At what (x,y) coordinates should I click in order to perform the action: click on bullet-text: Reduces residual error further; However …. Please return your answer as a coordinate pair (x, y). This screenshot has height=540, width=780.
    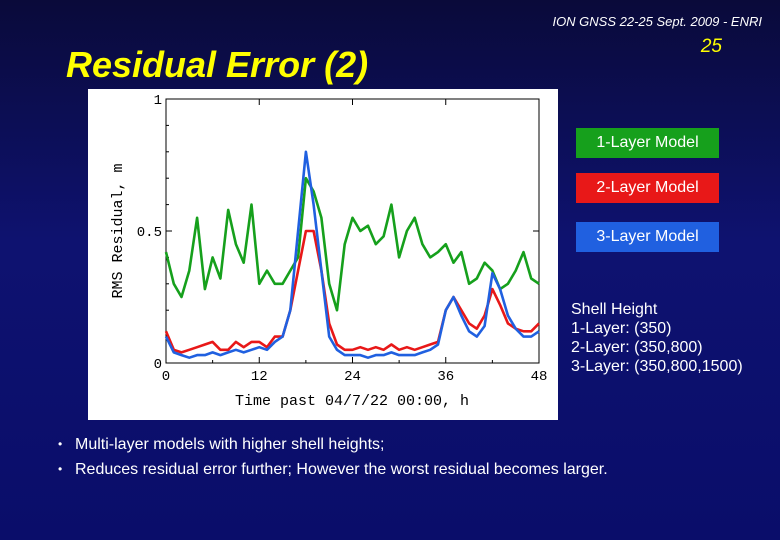
    Looking at the image, I should click on (341, 469).